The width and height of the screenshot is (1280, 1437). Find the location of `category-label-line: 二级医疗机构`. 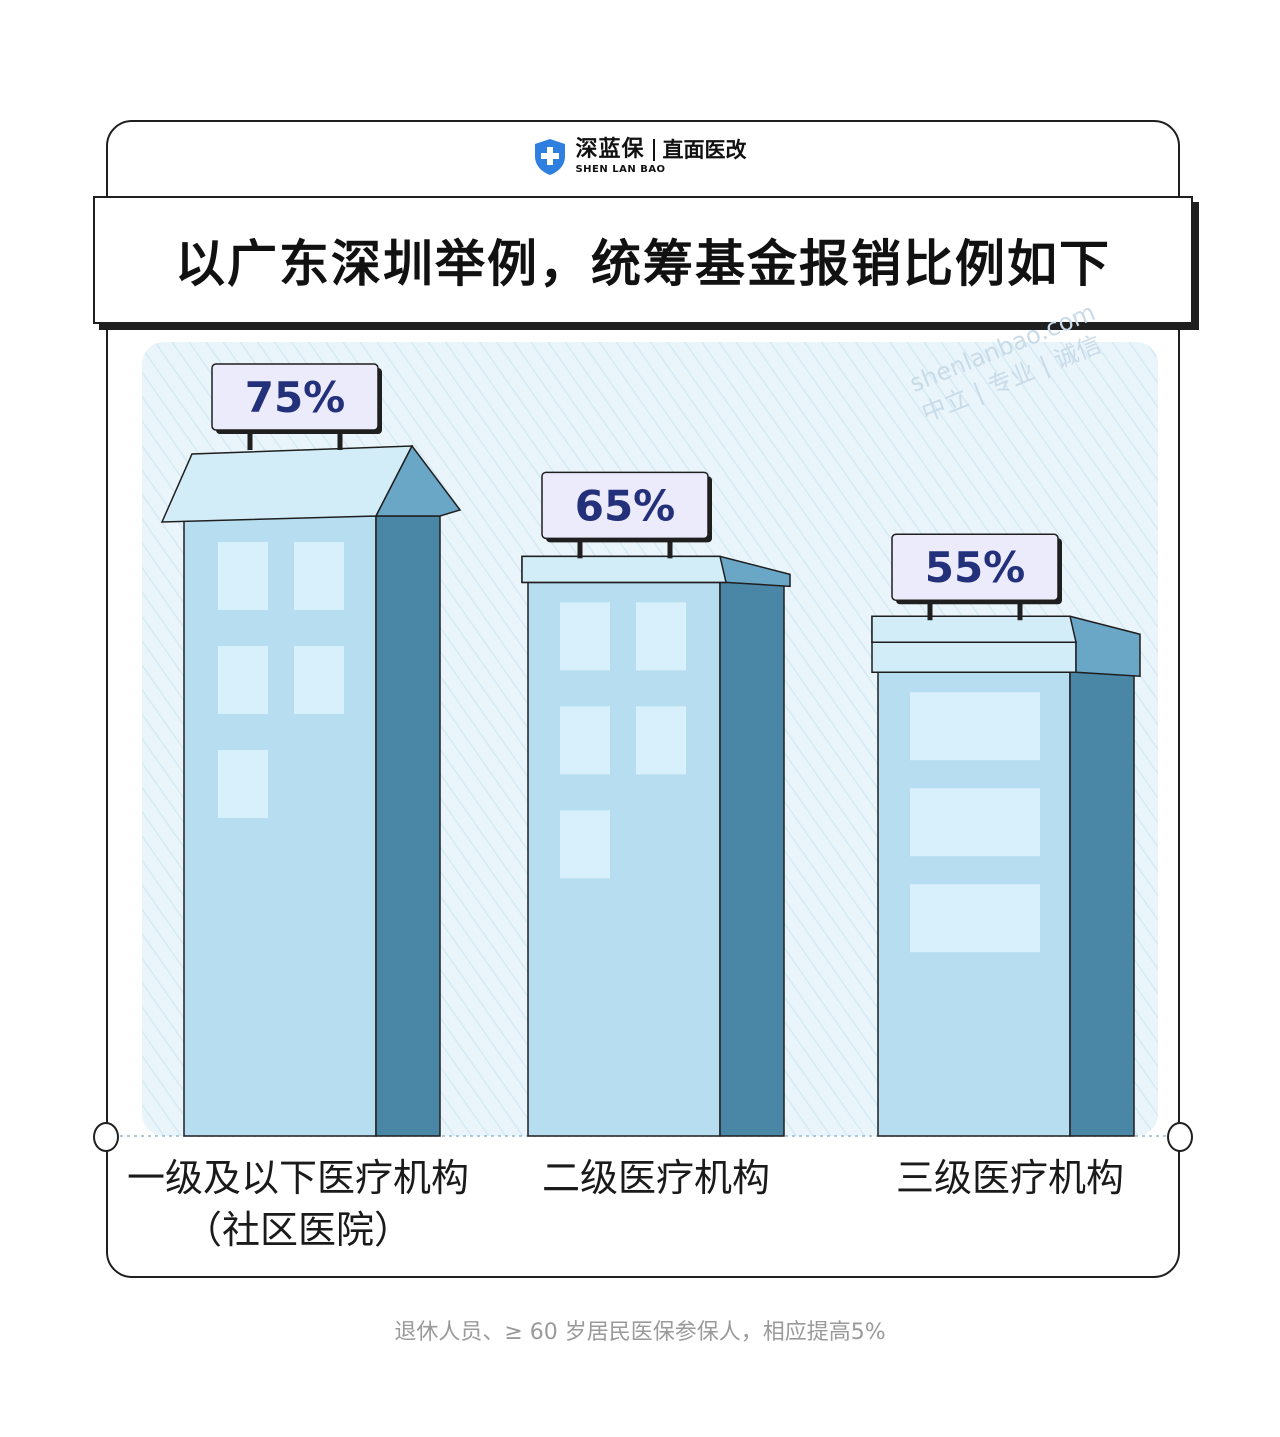

category-label-line: 二级医疗机构 is located at coordinates (655, 1178).